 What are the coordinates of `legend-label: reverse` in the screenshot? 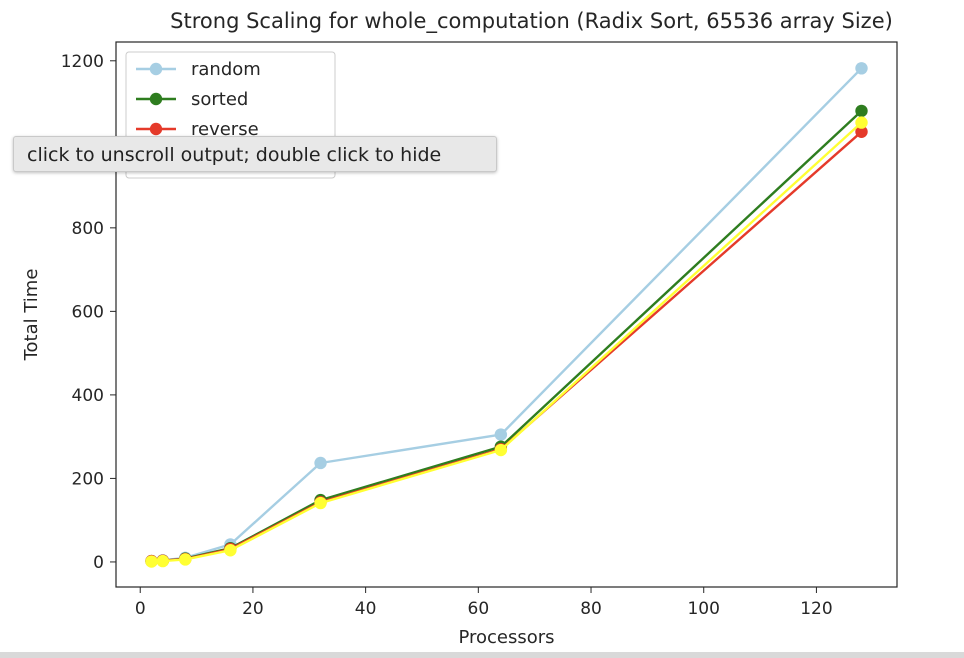 It's located at (225, 129).